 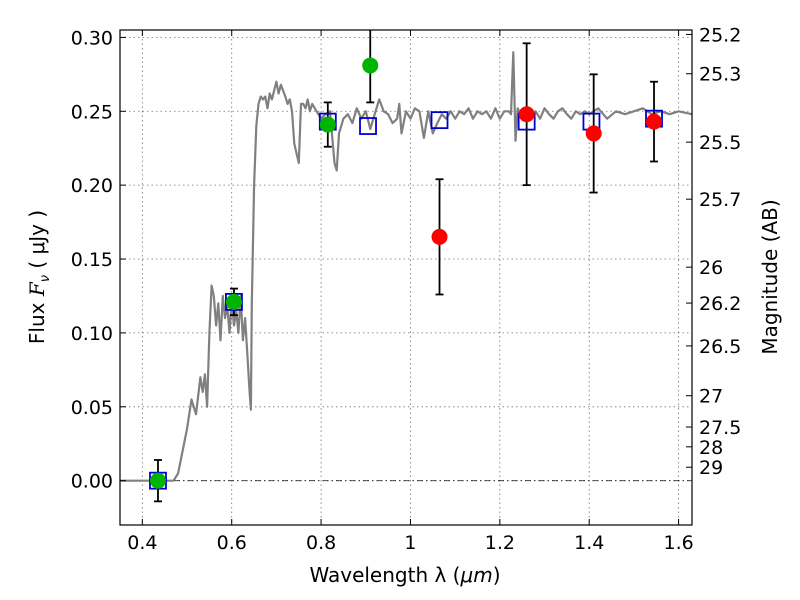 What do you see at coordinates (142, 543) in the screenshot?
I see `x-tick-label: 0.4` at bounding box center [142, 543].